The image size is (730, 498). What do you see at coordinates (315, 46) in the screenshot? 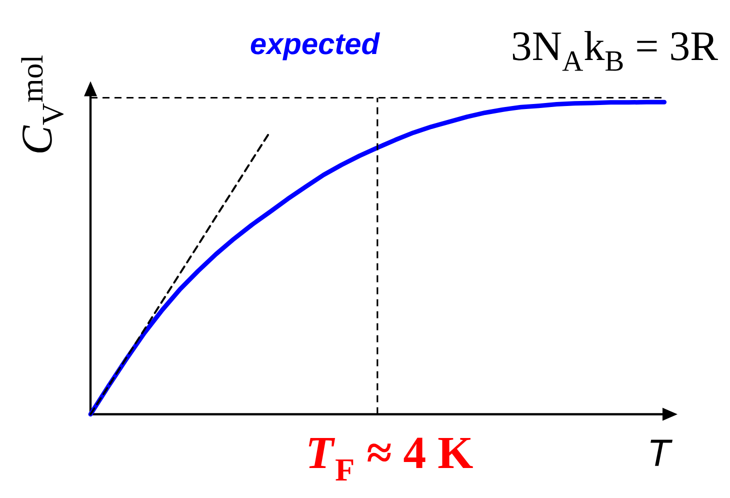
I see `text: expected` at bounding box center [315, 46].